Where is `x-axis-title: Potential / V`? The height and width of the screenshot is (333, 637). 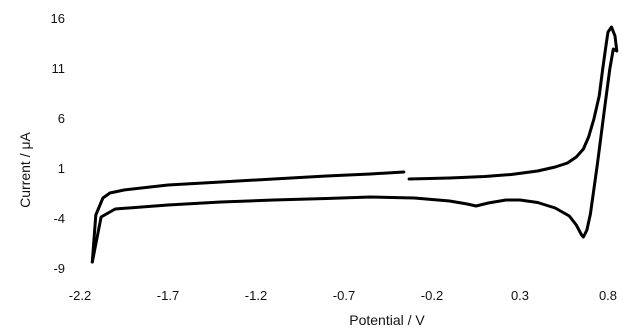
x-axis-title: Potential / V is located at coordinates (387, 320).